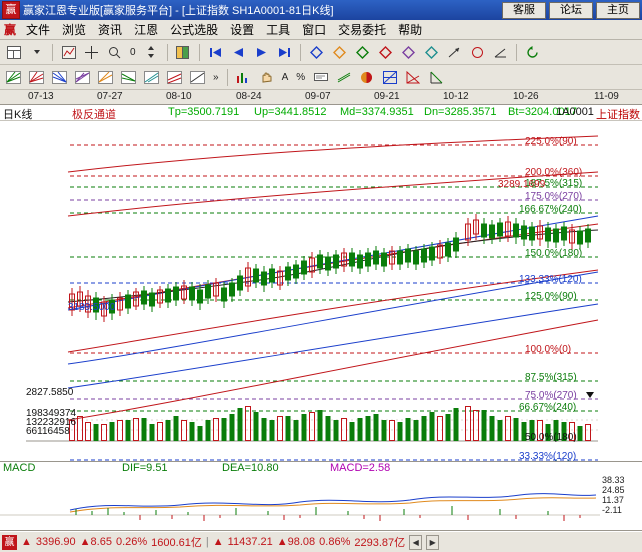  What do you see at coordinates (261, 52) in the screenshot?
I see `play-bar-icon` at bounding box center [261, 52].